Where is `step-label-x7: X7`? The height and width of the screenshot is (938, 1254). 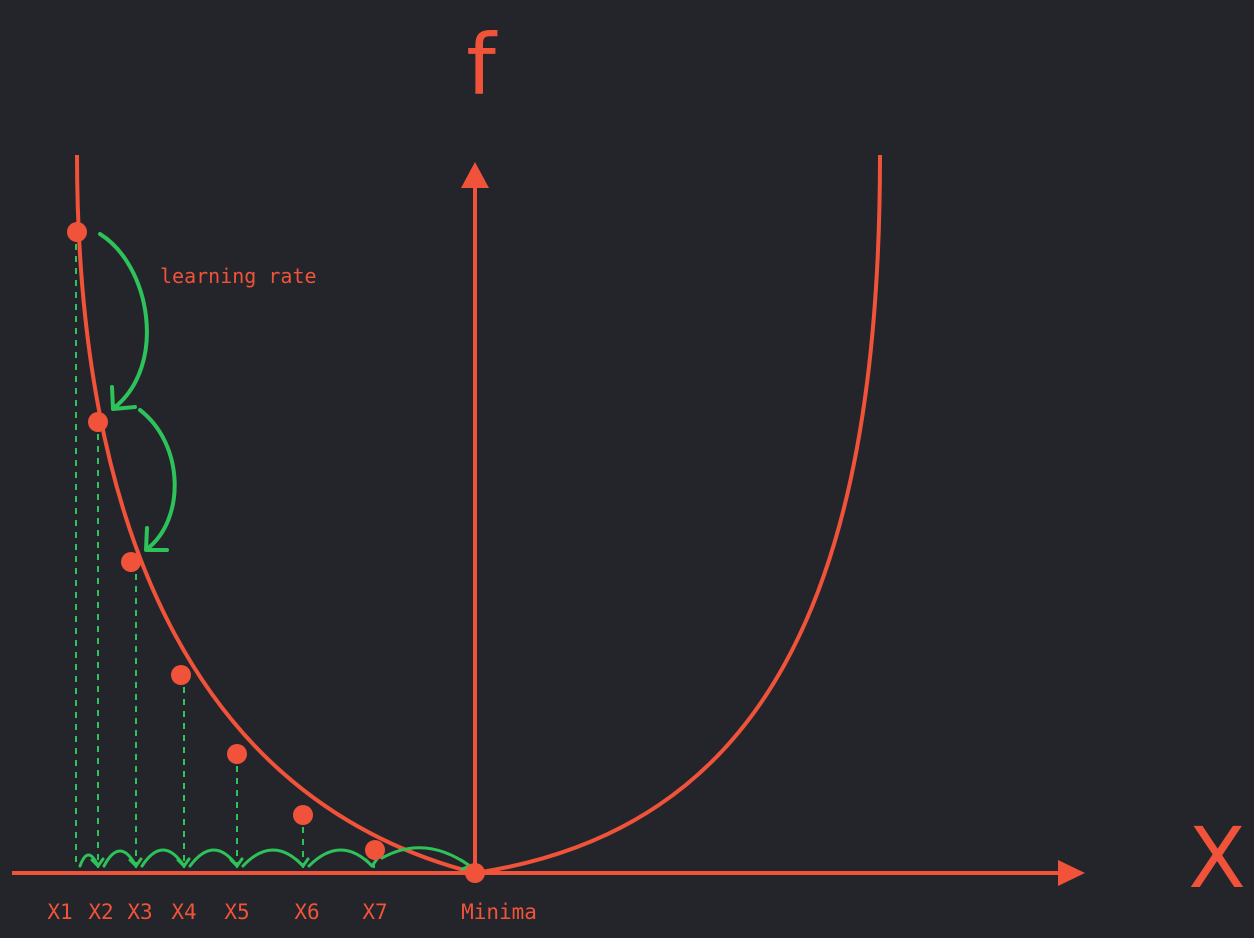 step-label-x7: X7 is located at coordinates (374, 912).